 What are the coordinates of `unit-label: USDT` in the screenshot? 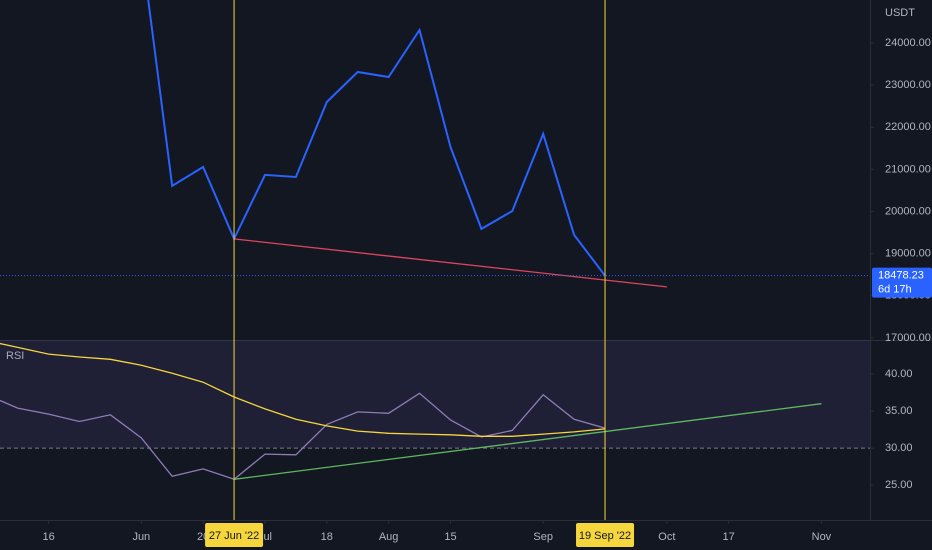 It's located at (900, 13).